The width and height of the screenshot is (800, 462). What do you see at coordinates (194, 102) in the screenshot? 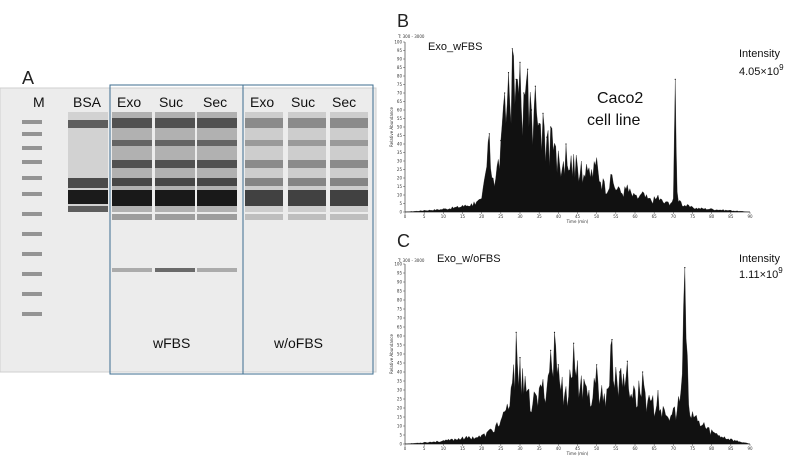
I see `gel-lane-labels: M BSA Exo Suc Sec Exo Suc Sec` at bounding box center [194, 102].